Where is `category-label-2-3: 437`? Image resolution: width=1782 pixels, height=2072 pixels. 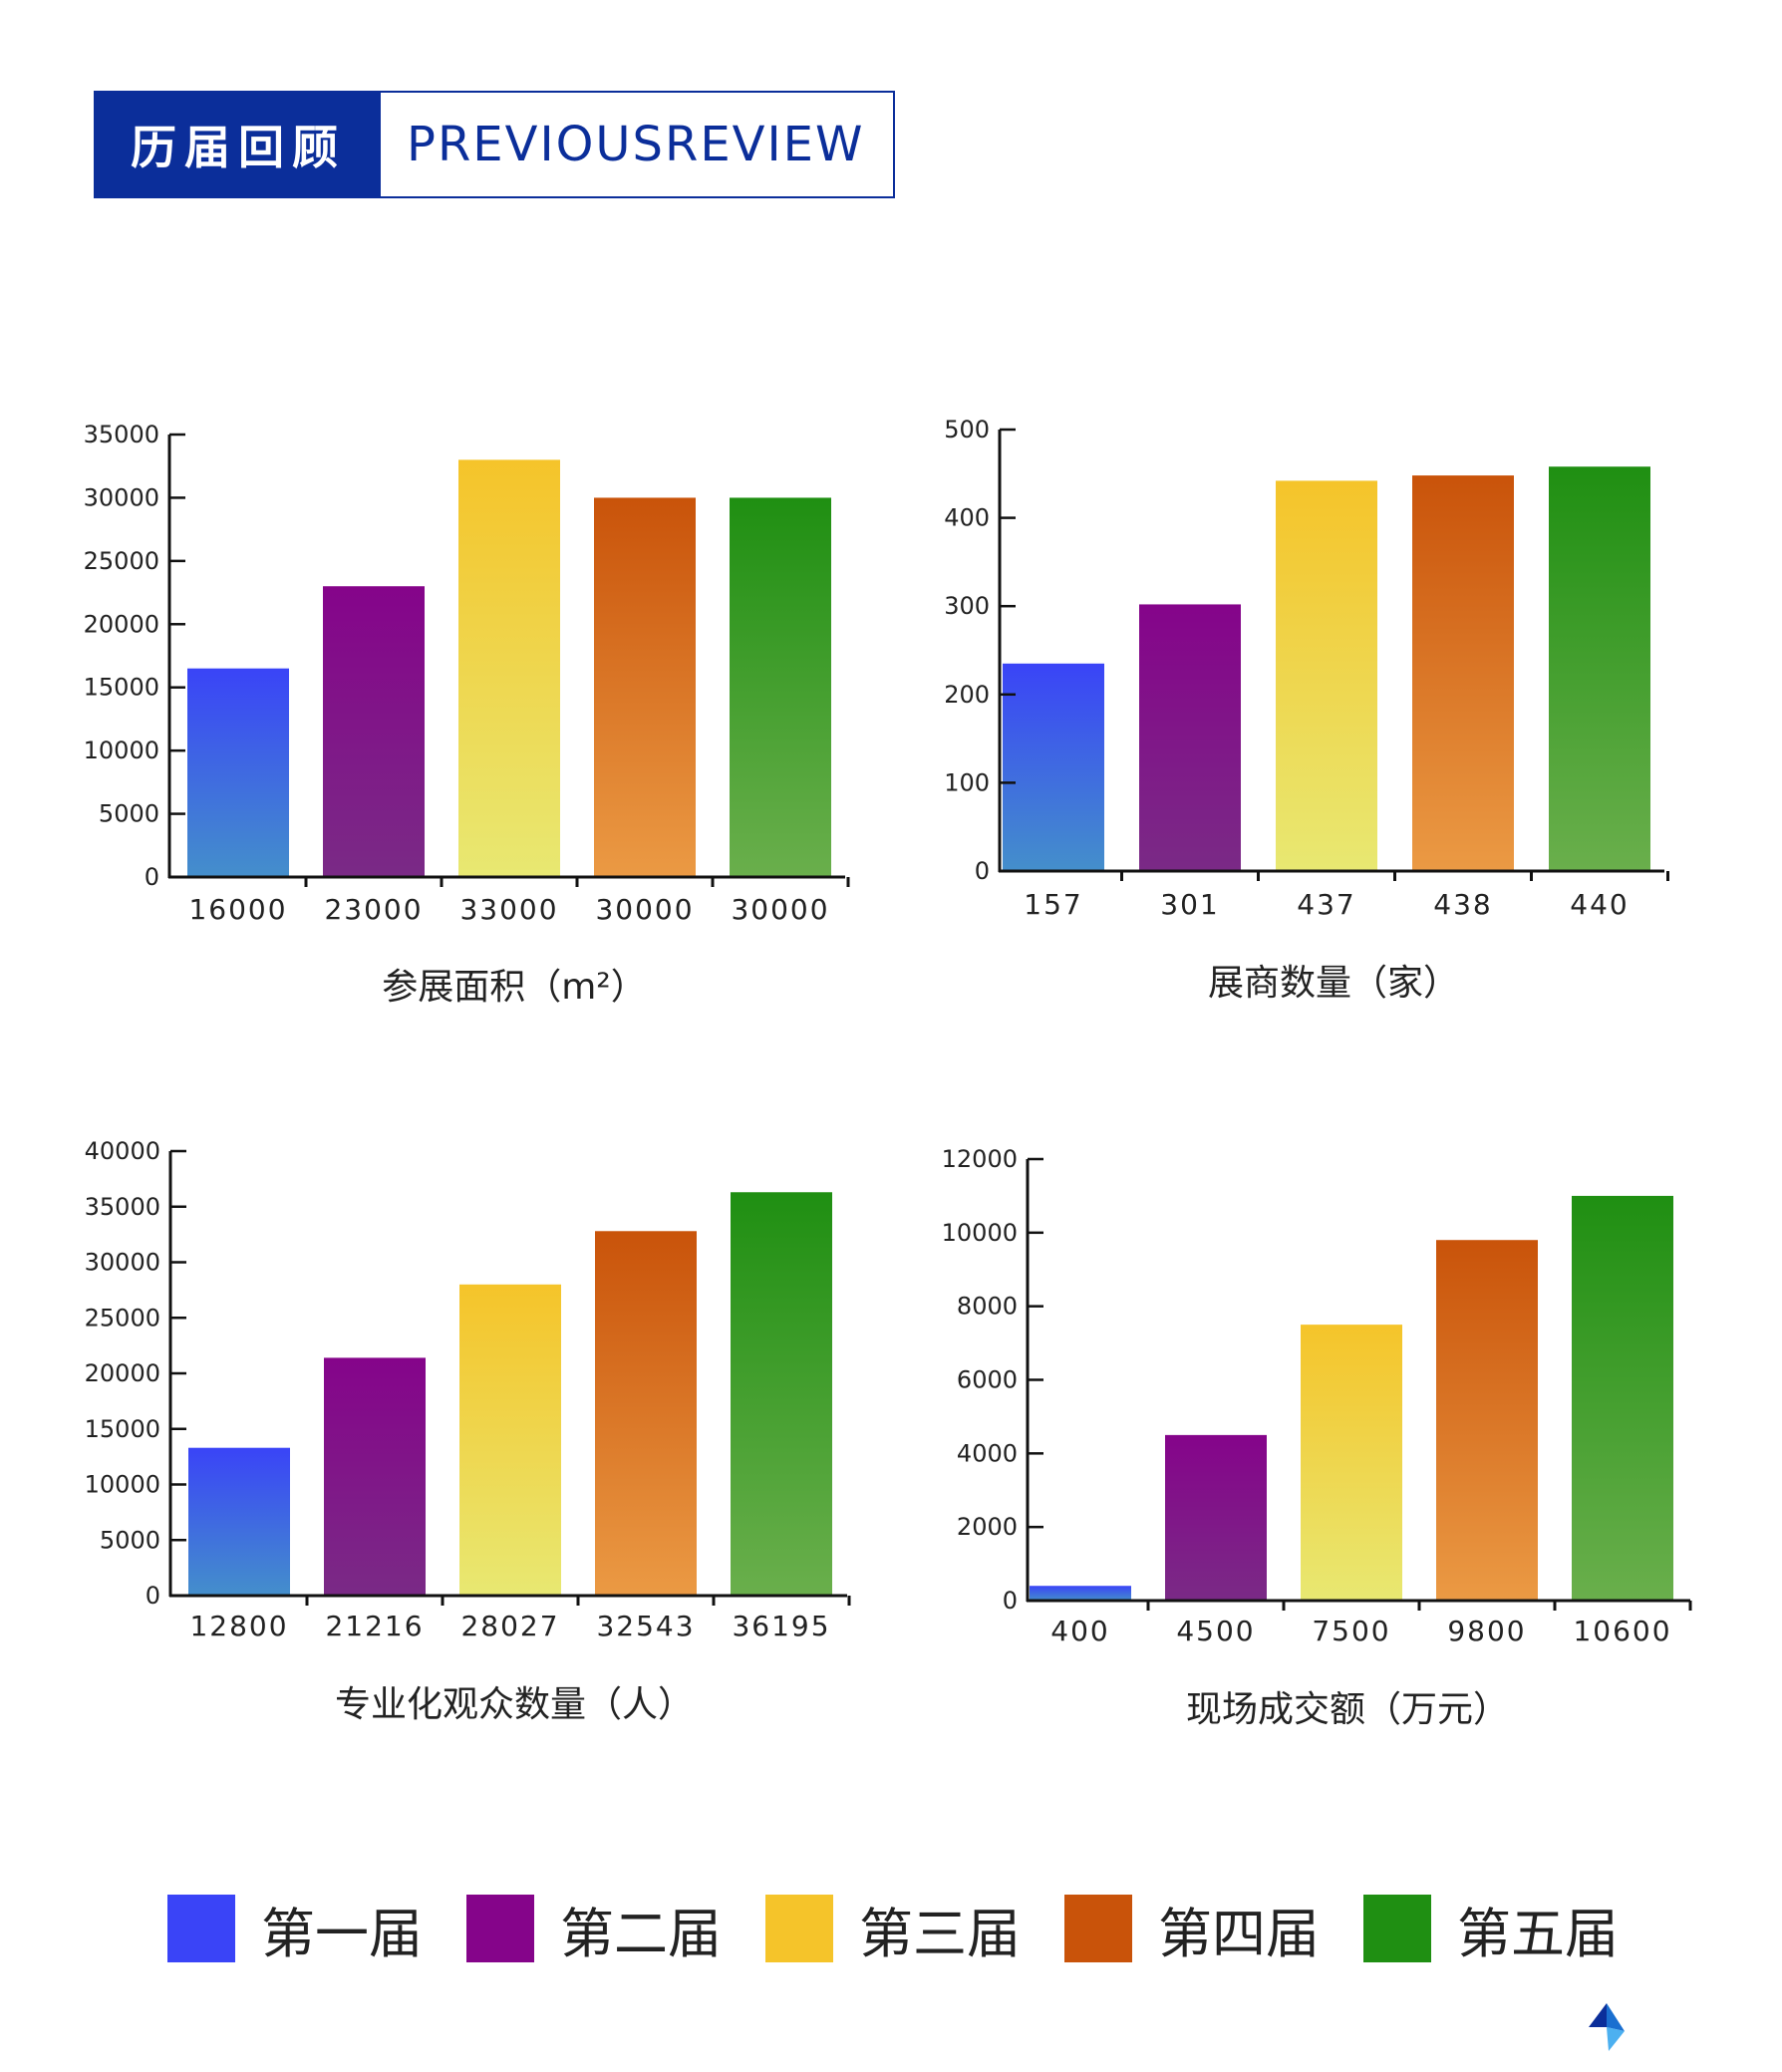
category-label-2-3: 437 is located at coordinates (1326, 904).